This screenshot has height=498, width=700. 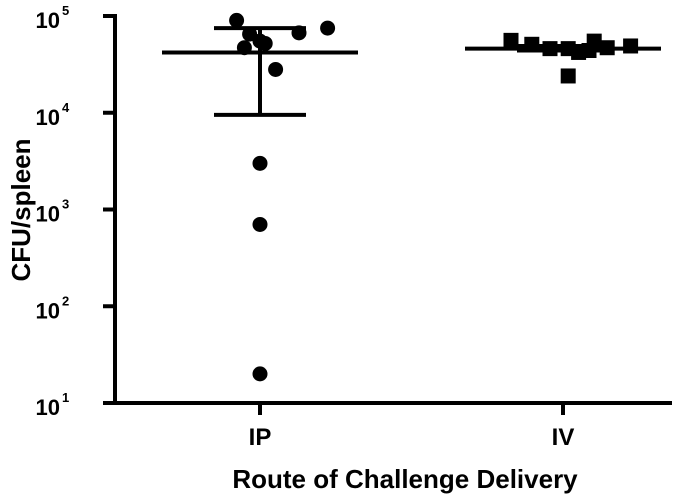 What do you see at coordinates (563, 437) in the screenshot?
I see `x-category-label: IV` at bounding box center [563, 437].